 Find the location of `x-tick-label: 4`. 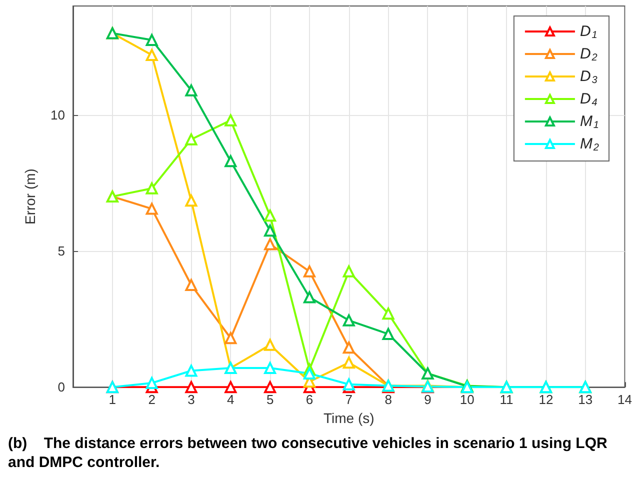

x-tick-label: 4 is located at coordinates (230, 400).